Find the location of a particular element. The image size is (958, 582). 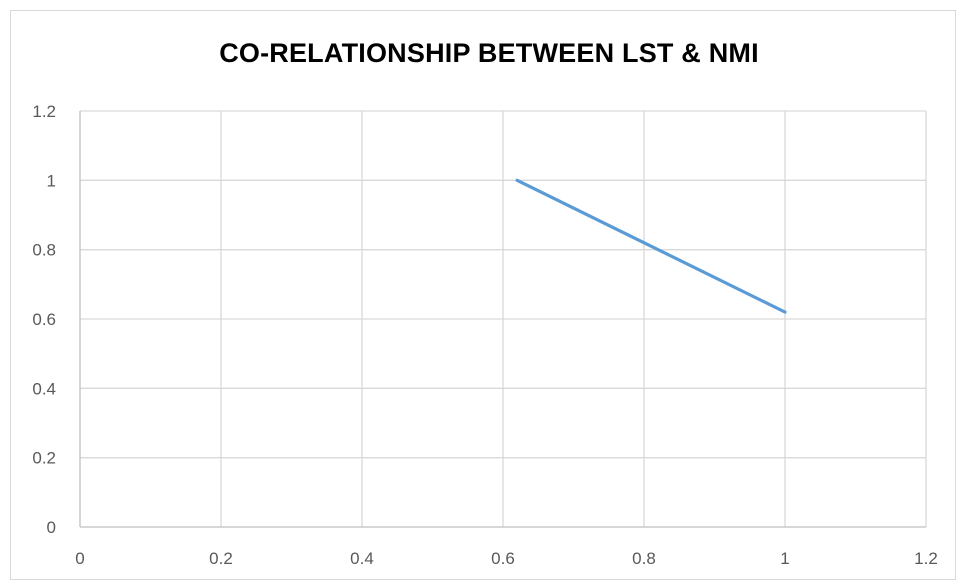

y-tick-label: 0 is located at coordinates (51, 527).